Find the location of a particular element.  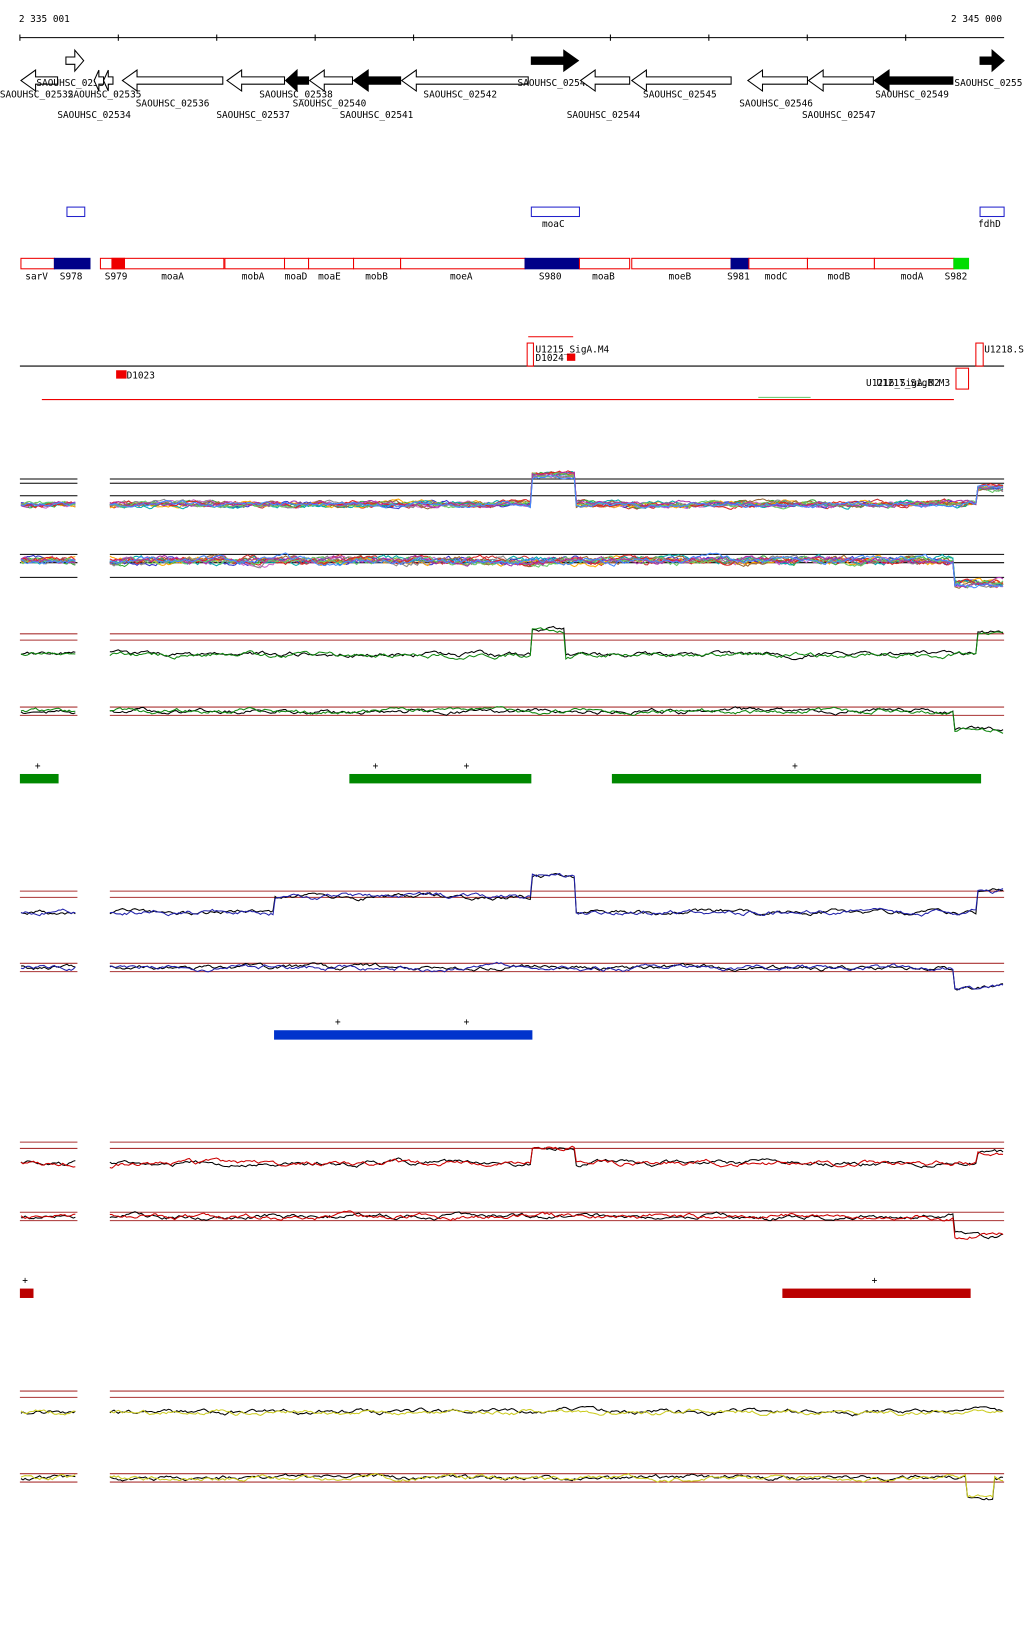

gene-label: SAOUHSC_02540 is located at coordinates (330, 104).